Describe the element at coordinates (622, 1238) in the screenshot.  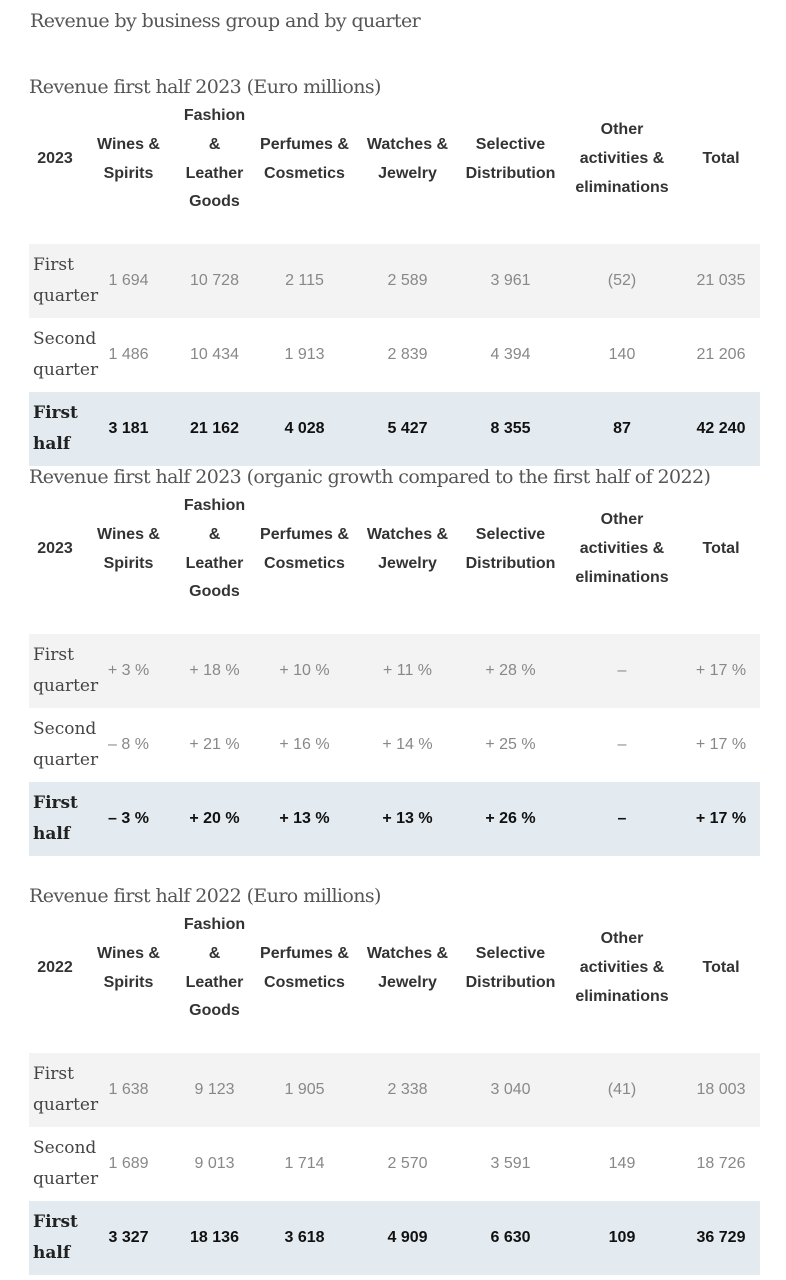
I see `table-cell: 109` at that location.